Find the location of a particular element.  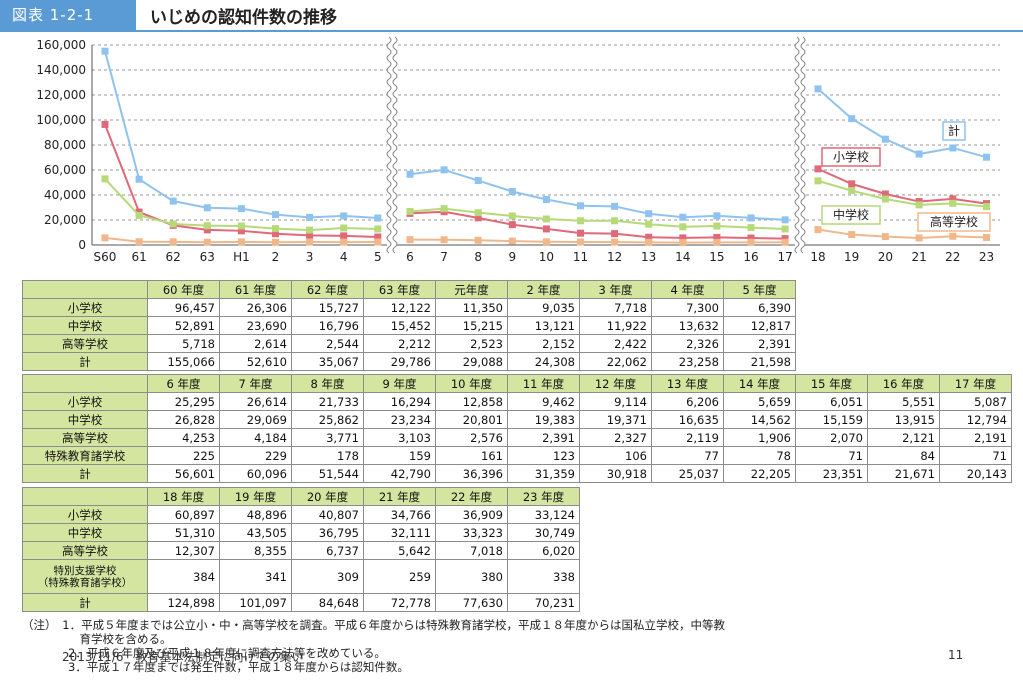

column-header: 3 年度 is located at coordinates (615, 289).